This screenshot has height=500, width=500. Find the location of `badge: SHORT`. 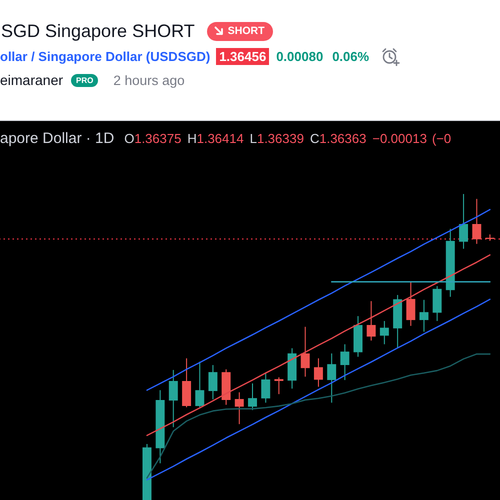

badge: SHORT is located at coordinates (239, 31).